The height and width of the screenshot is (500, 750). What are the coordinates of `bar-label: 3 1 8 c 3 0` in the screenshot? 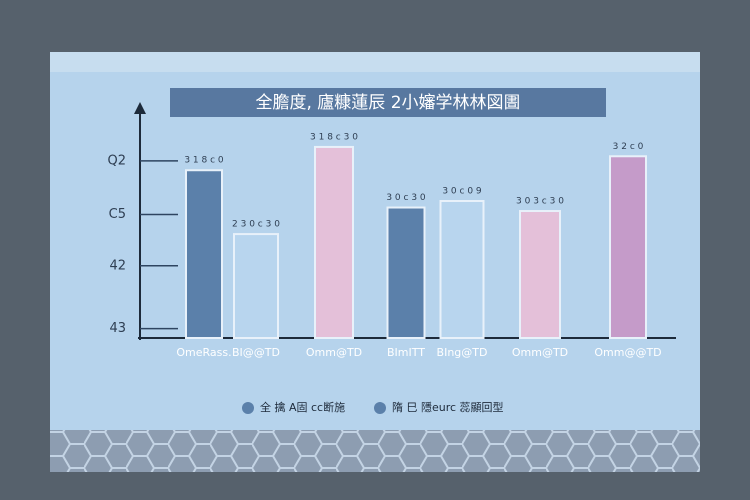 It's located at (334, 137).